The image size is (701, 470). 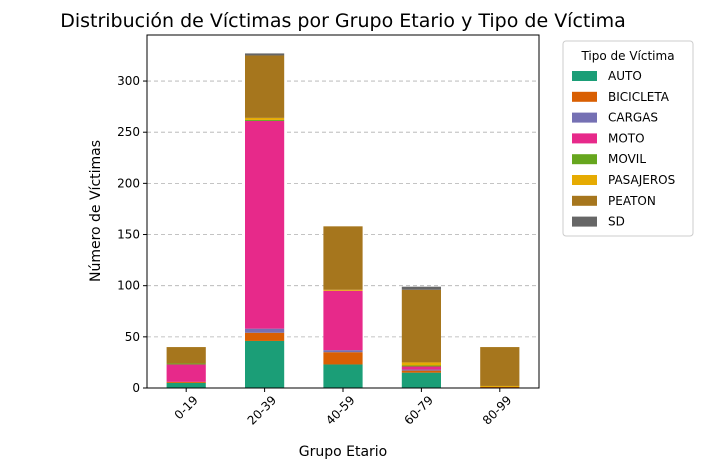 What do you see at coordinates (136, 388) in the screenshot?
I see `y-tick-label: 0` at bounding box center [136, 388].